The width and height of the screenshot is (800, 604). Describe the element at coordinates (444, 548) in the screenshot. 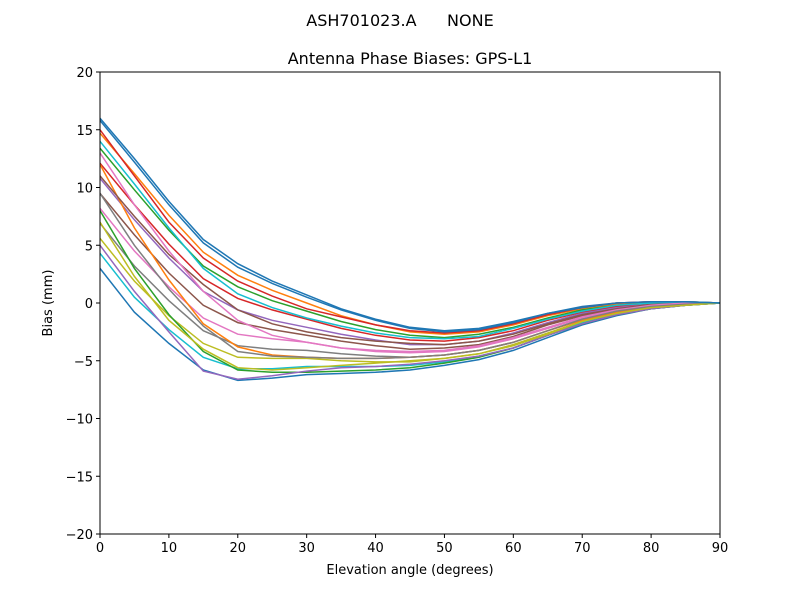

I see `x-tick-label: 50` at that location.